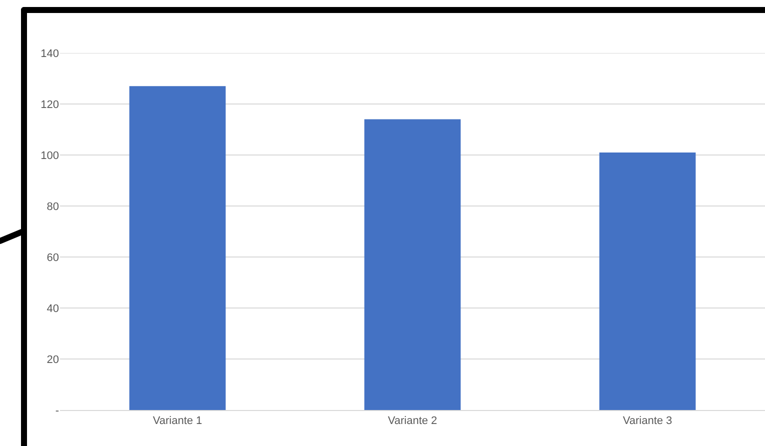  I want to click on y-tick-label: 20, so click(52, 360).